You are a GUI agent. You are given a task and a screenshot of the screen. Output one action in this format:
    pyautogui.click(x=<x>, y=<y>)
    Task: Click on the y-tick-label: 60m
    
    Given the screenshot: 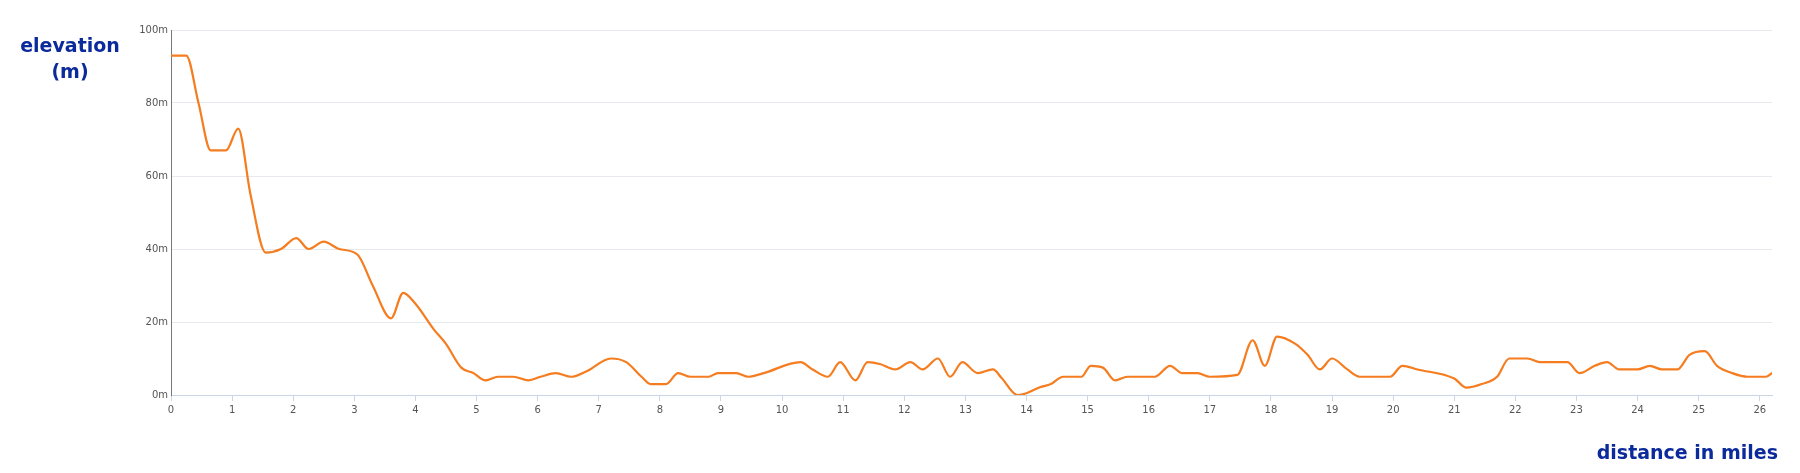 What is the action you would take?
    pyautogui.click(x=156, y=175)
    